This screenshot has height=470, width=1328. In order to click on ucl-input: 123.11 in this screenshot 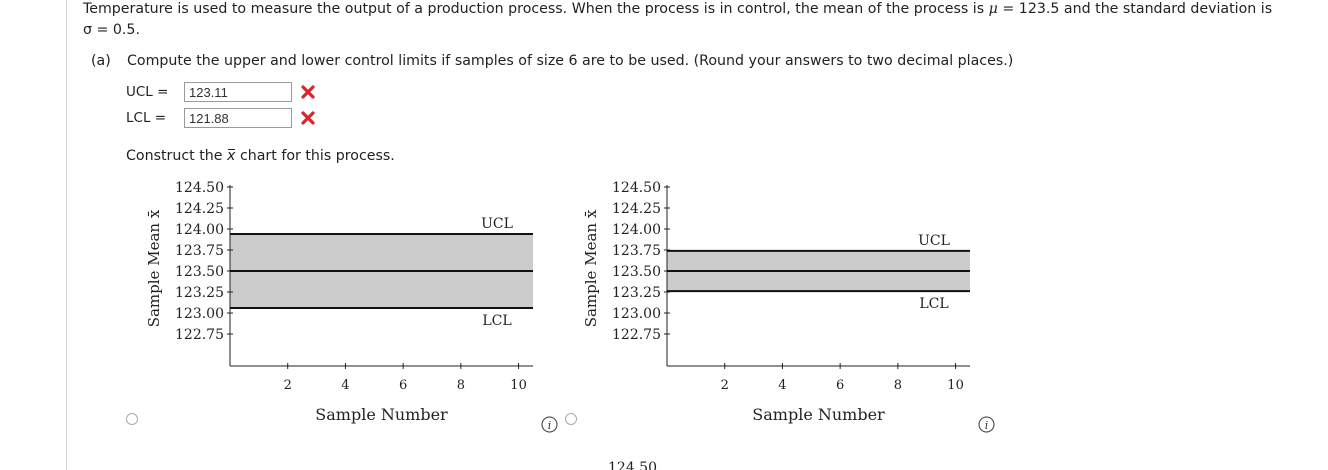, I will do `click(238, 92)`.